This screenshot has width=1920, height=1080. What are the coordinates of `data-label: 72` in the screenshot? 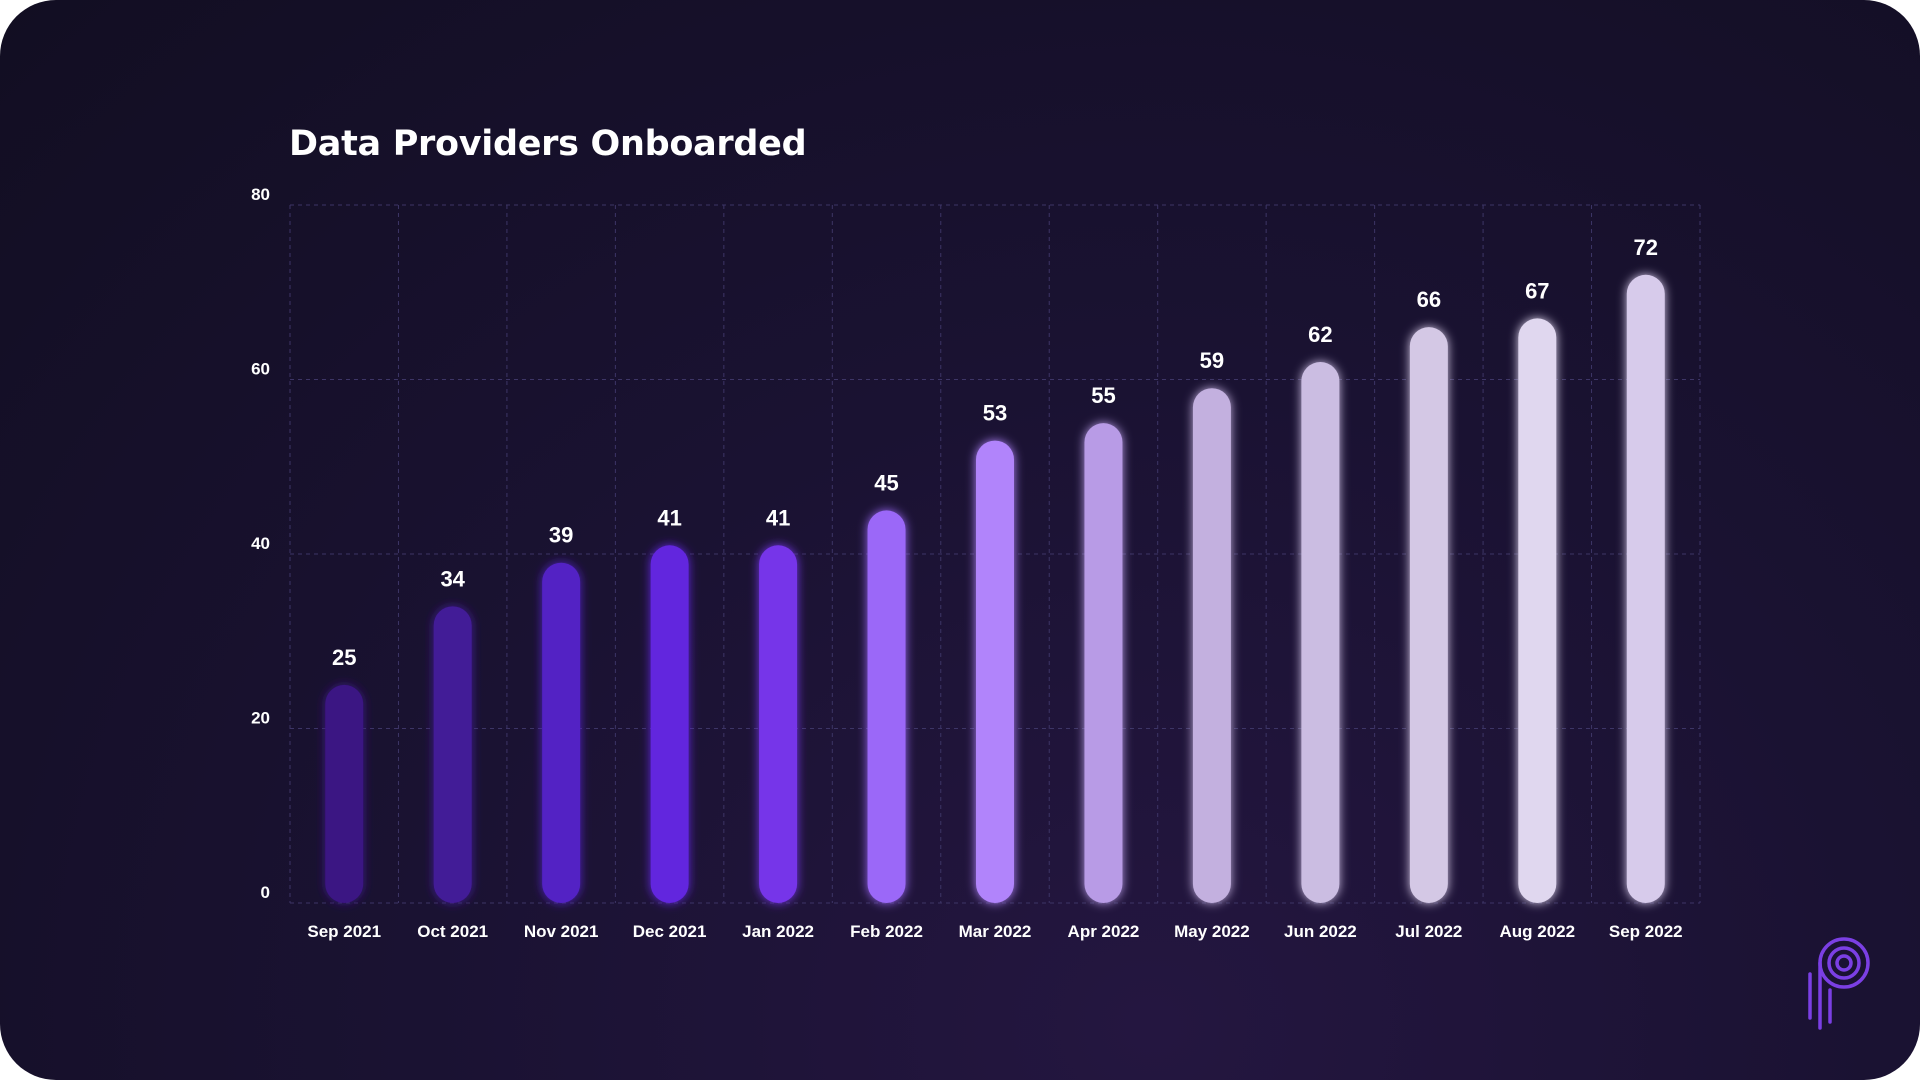 It's located at (1646, 247).